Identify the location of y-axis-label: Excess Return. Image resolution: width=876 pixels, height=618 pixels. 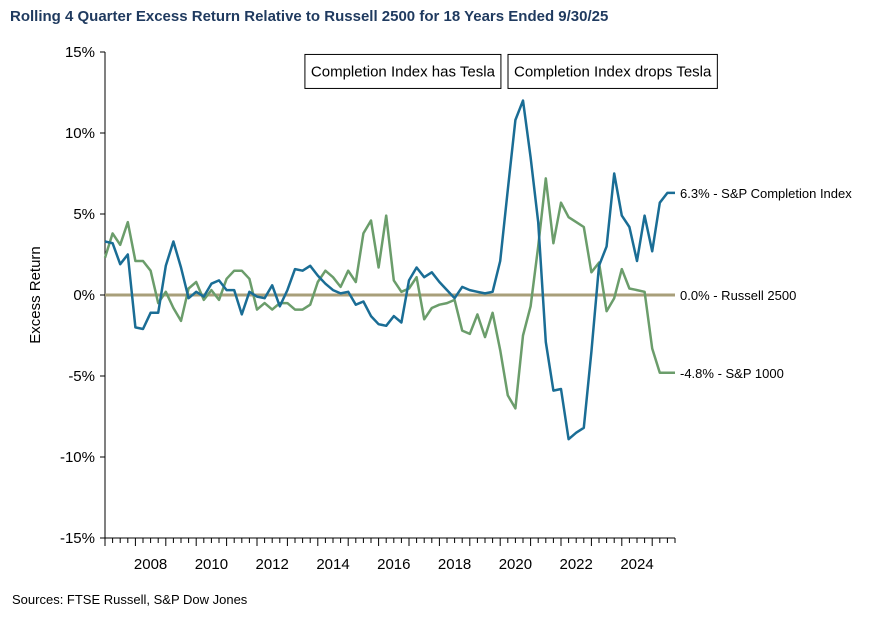
(35, 295).